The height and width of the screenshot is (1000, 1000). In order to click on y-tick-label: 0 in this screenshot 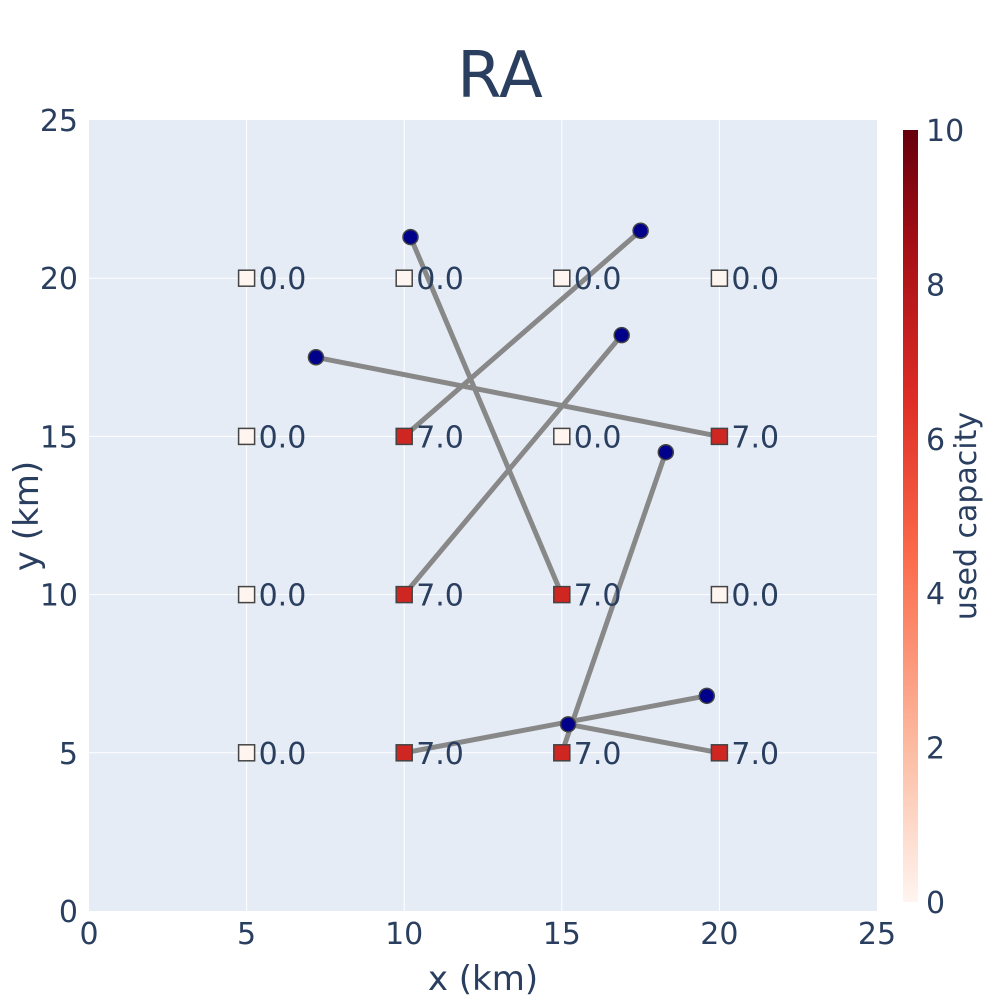, I will do `click(68, 912)`.